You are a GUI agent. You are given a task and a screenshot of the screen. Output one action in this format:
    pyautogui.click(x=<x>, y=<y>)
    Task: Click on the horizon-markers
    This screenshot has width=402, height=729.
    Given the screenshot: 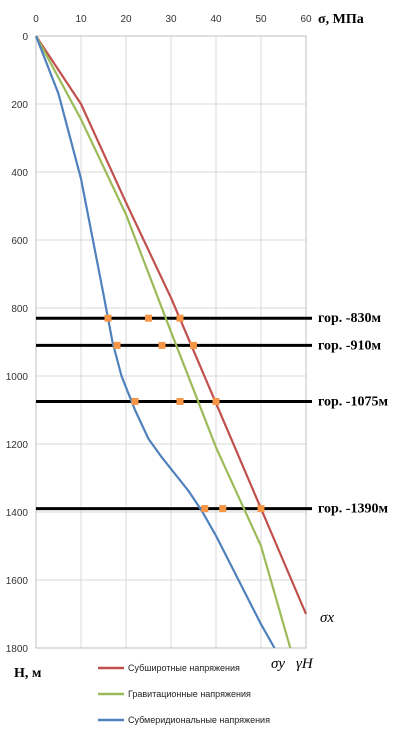 What is the action you would take?
    pyautogui.click(x=184, y=413)
    